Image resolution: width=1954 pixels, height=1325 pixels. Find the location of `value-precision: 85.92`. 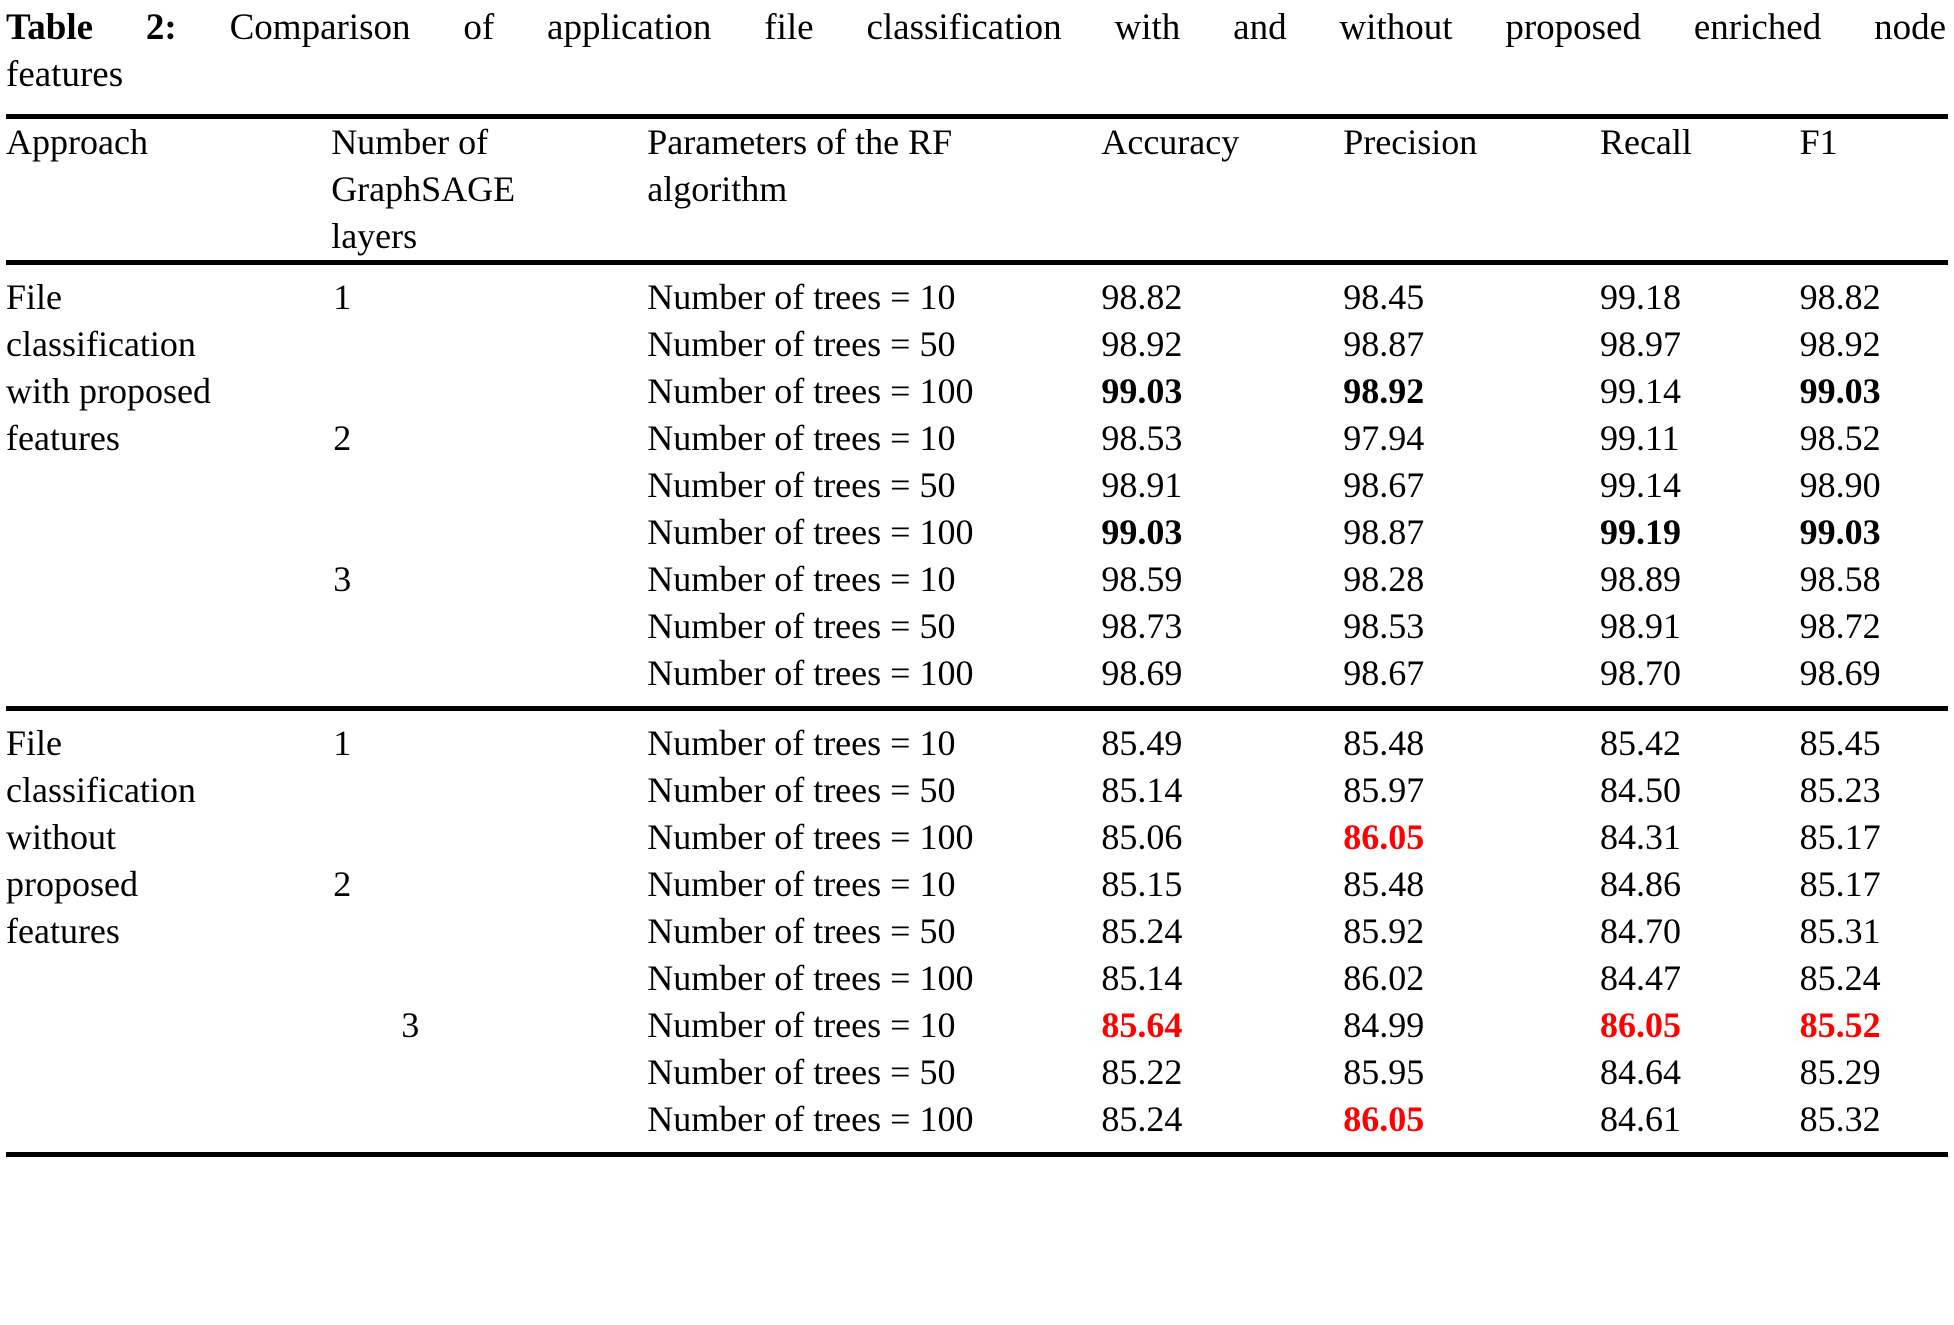

value-precision: 85.92 is located at coordinates (1384, 931).